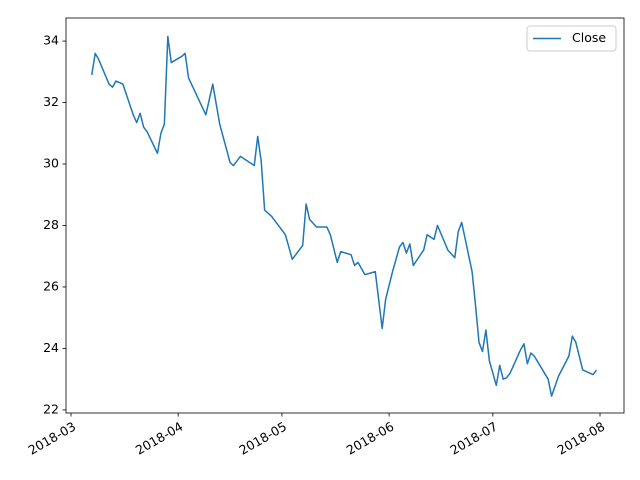  What do you see at coordinates (51, 224) in the screenshot?
I see `y-tick-label: 28` at bounding box center [51, 224].